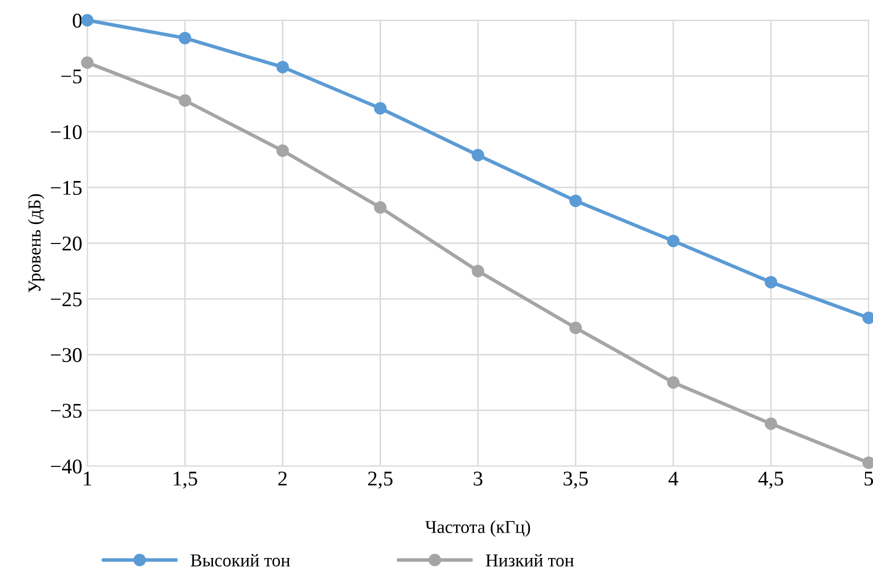 This screenshot has width=873, height=579. I want to click on y-tick-label: −15, so click(66, 187).